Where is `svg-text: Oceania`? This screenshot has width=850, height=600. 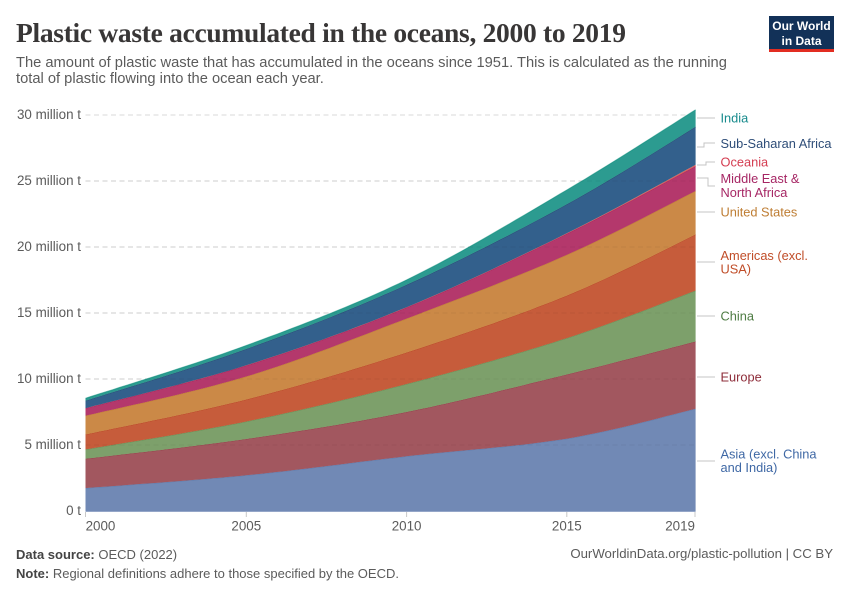
svg-text: Oceania is located at coordinates (745, 161).